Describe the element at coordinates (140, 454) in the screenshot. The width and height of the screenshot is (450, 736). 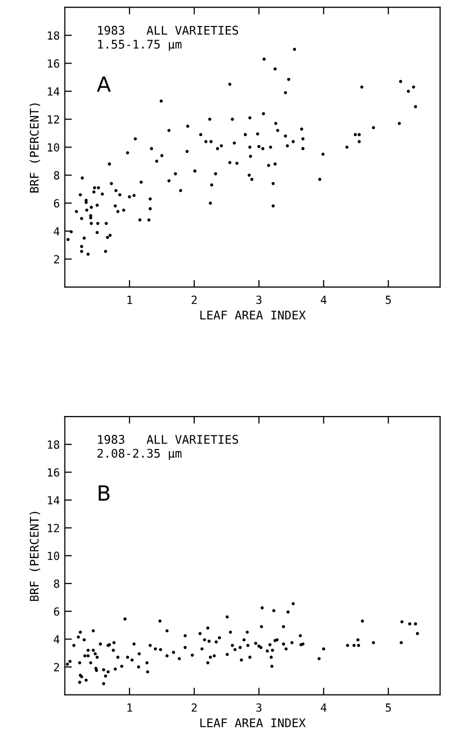
I see `annotation: 2.08-2.35 µm` at that location.